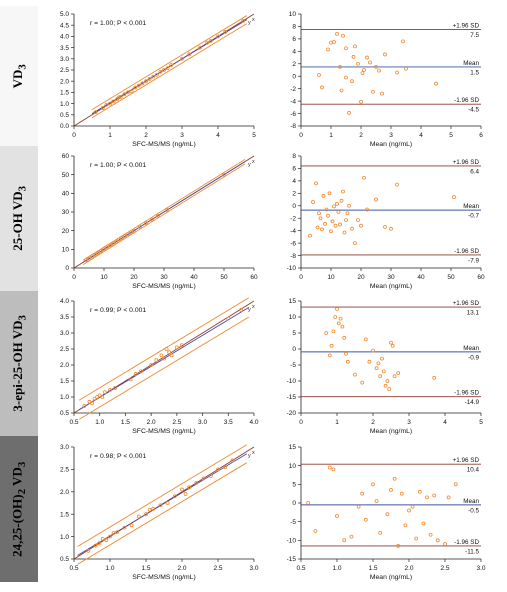 The image size is (507, 592). Describe the element at coordinates (118, 23) in the screenshot. I see `correlation-annotation: r = 1.00; P < 0.001` at that location.